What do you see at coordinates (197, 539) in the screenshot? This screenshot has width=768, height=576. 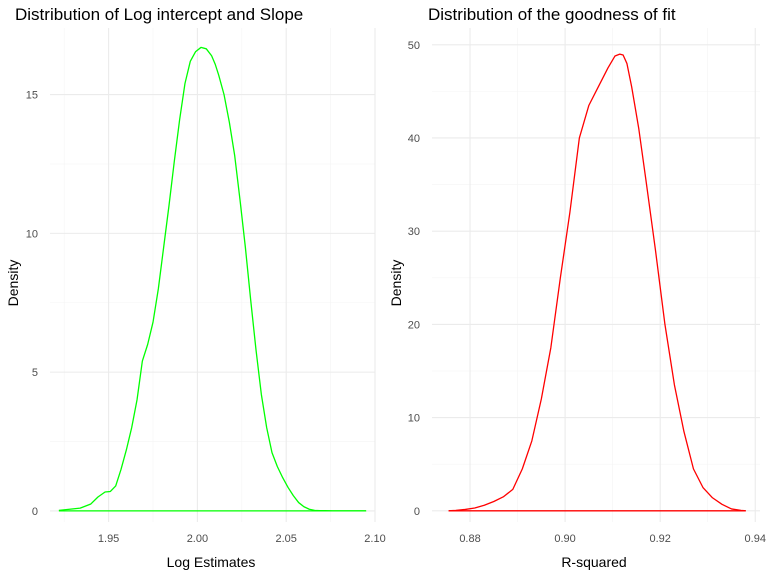 I see `x-tick-label: 2.00` at bounding box center [197, 539].